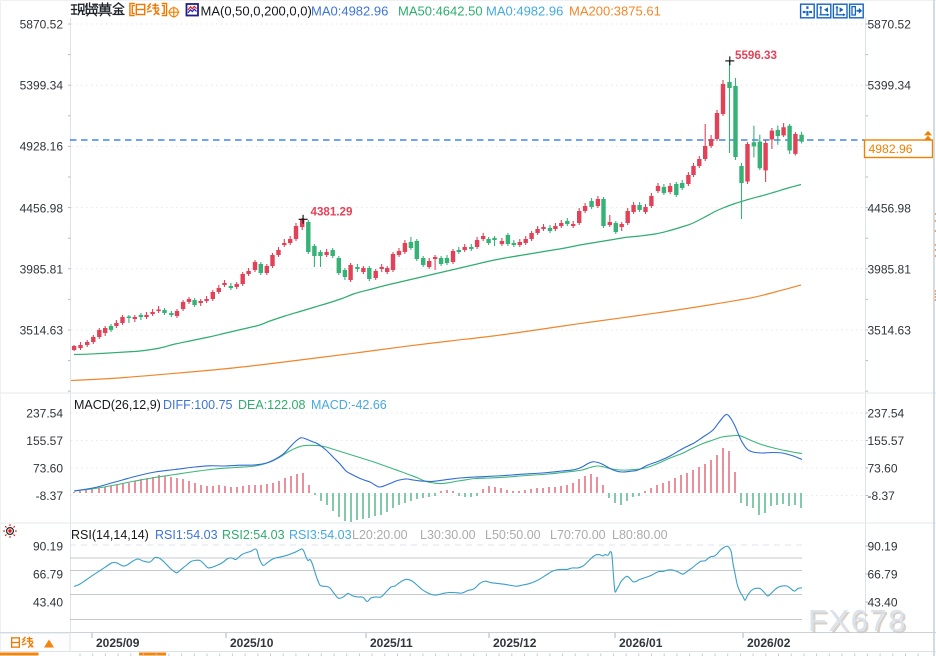 The width and height of the screenshot is (936, 656). Describe the element at coordinates (110, 535) in the screenshot. I see `svg-text: RSI(14,14,14)` at that location.